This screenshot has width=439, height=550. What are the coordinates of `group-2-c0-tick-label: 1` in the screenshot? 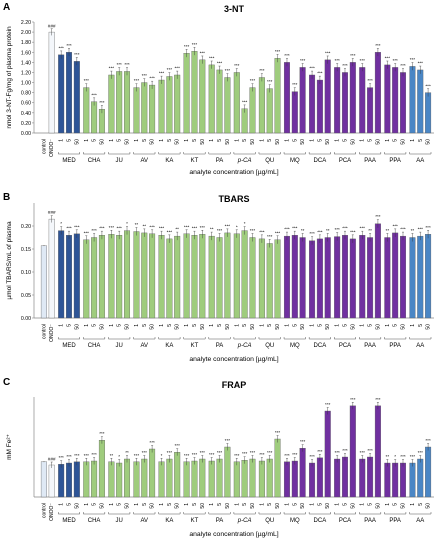 It's located at (112, 504).